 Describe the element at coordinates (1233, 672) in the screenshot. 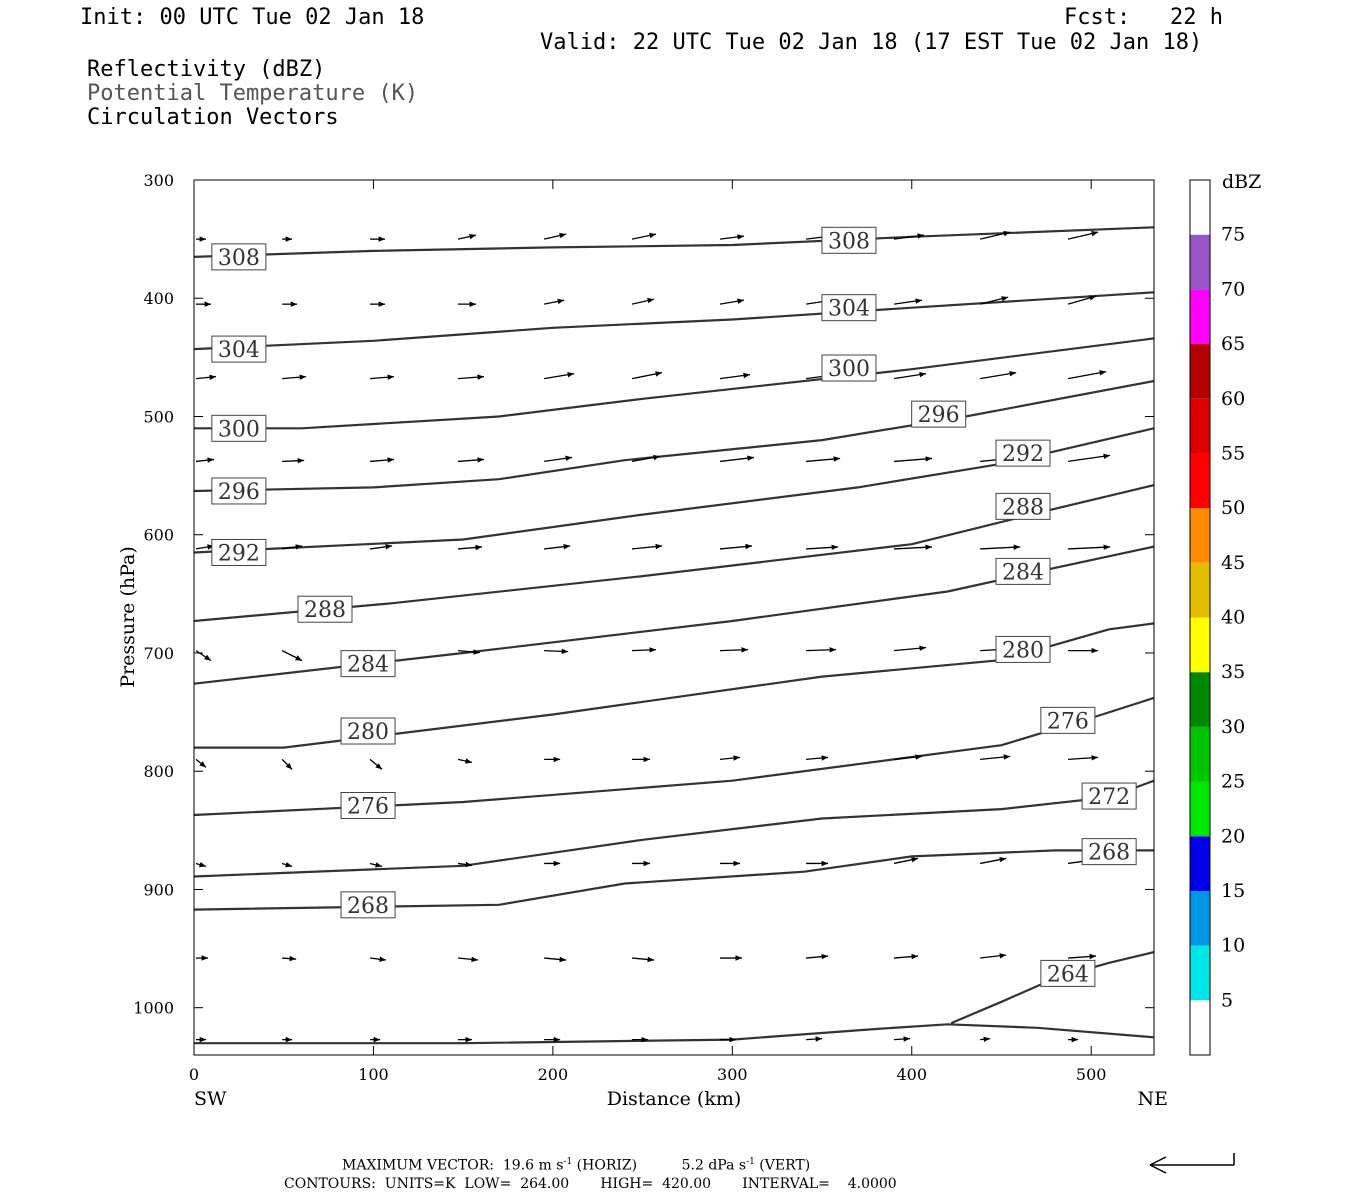

I see `colorbar-level-label: 35` at that location.